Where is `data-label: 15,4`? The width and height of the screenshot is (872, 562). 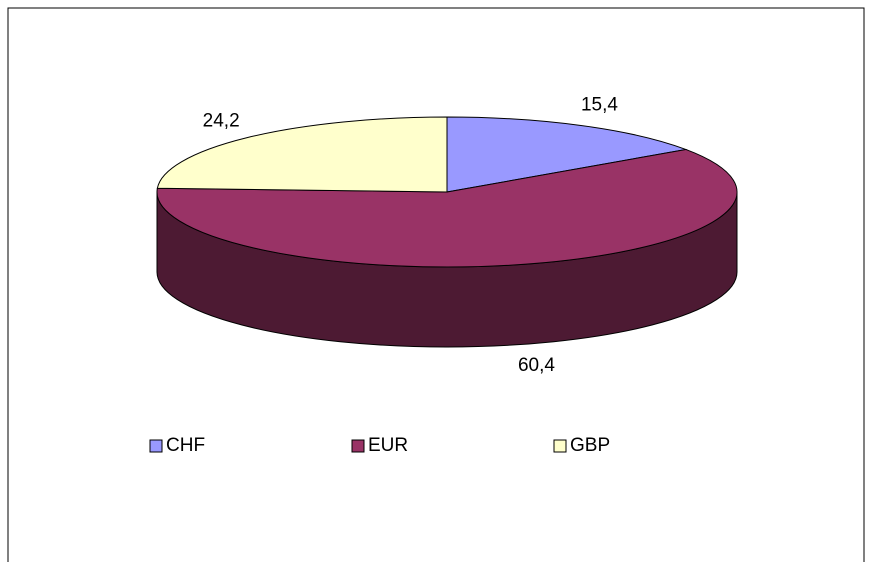 data-label: 15,4 is located at coordinates (599, 105).